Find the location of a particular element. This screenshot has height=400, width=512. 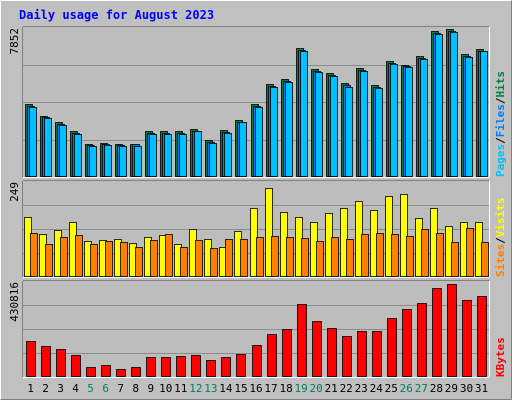

x-tick-label-day-26: 26 is located at coordinates (406, 388).